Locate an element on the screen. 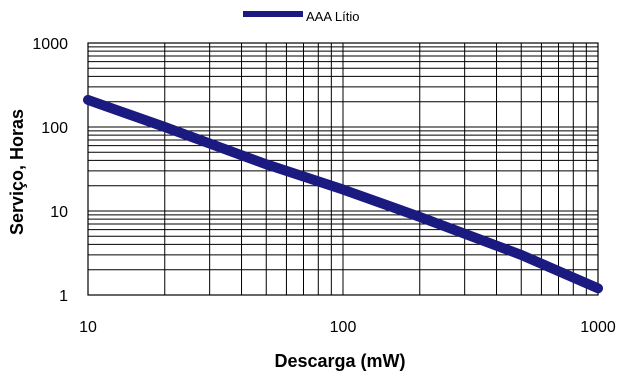 The width and height of the screenshot is (619, 381). x-tick-label: 1000 is located at coordinates (598, 327).